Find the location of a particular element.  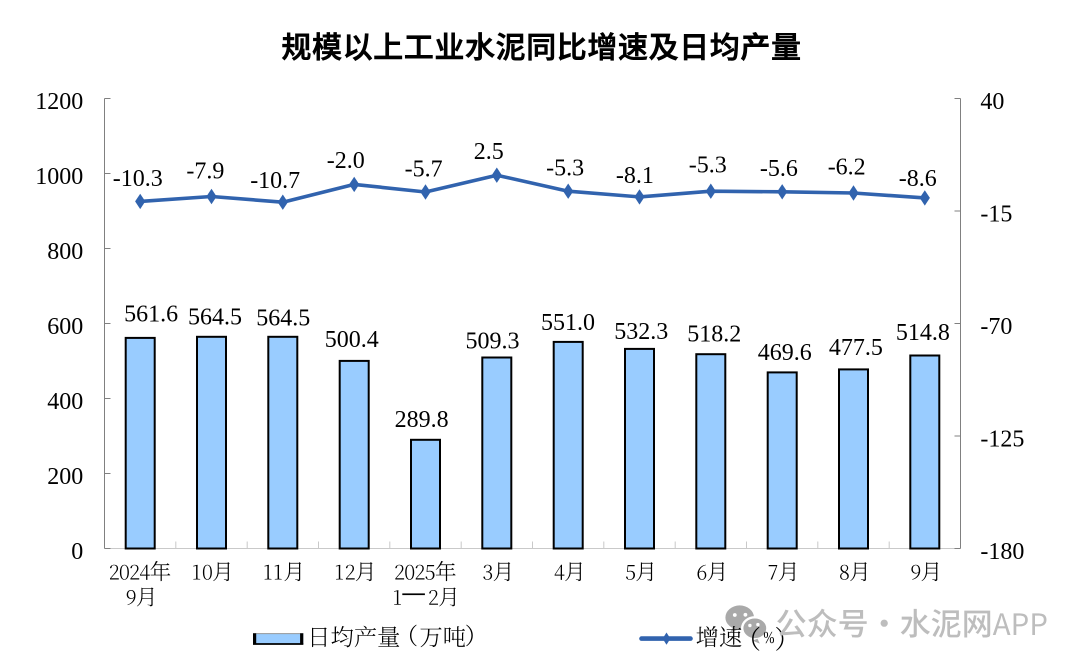

svg-text: -5.7 is located at coordinates (424, 170).